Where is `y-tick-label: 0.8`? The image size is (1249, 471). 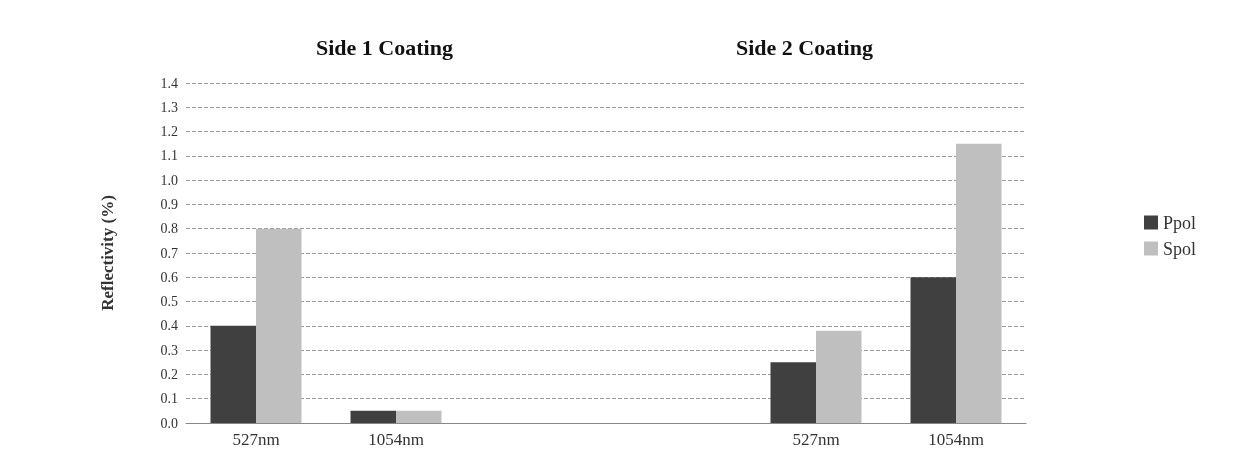
y-tick-label: 0.8 is located at coordinates (169, 229).